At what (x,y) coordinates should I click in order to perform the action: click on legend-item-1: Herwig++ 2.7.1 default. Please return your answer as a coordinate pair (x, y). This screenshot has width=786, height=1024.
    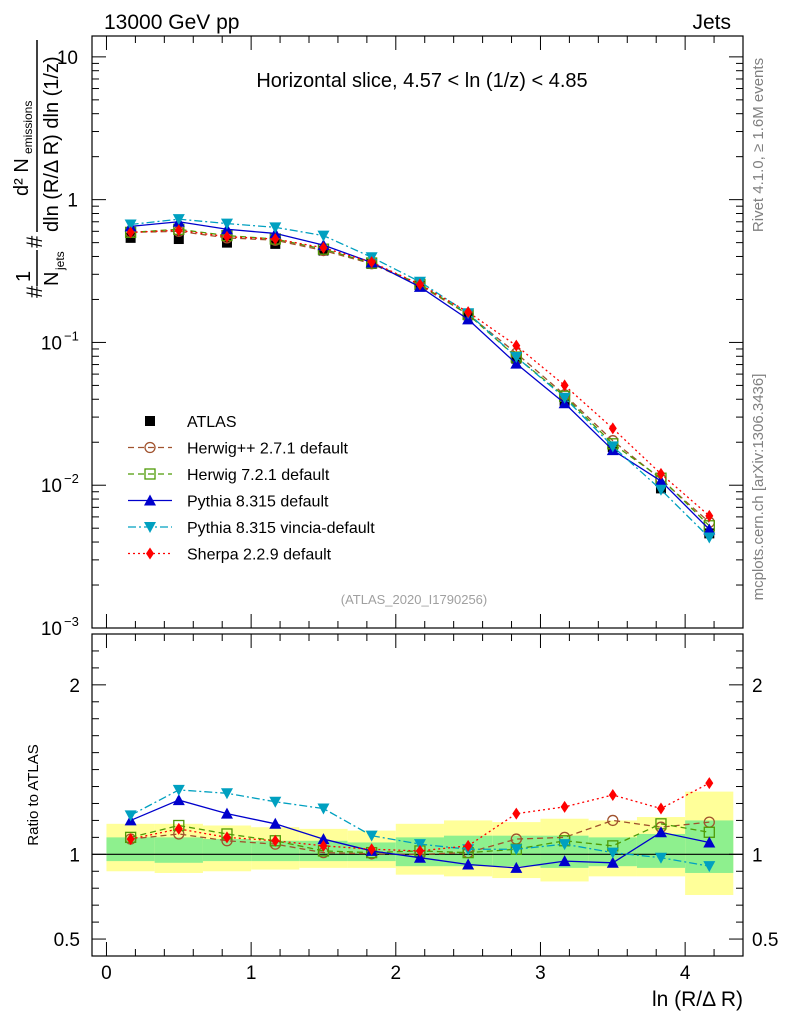
    Looking at the image, I should click on (238, 449).